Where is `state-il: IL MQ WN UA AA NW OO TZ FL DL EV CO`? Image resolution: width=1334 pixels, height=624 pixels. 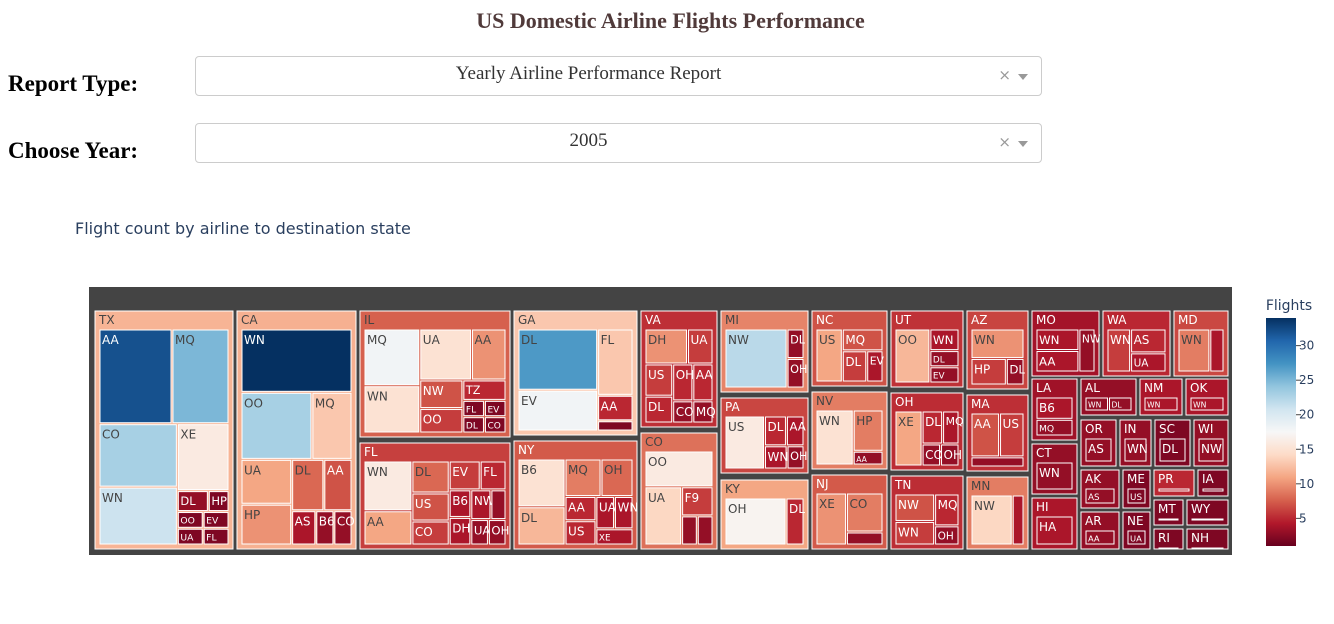 state-il: IL MQ WN UA AA NW OO TZ FL DL EV CO is located at coordinates (435, 374).